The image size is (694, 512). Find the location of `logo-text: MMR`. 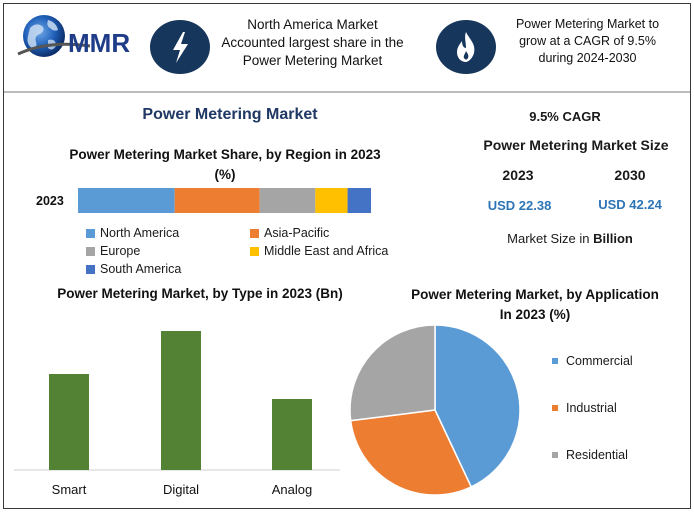

logo-text: MMR is located at coordinates (99, 43).